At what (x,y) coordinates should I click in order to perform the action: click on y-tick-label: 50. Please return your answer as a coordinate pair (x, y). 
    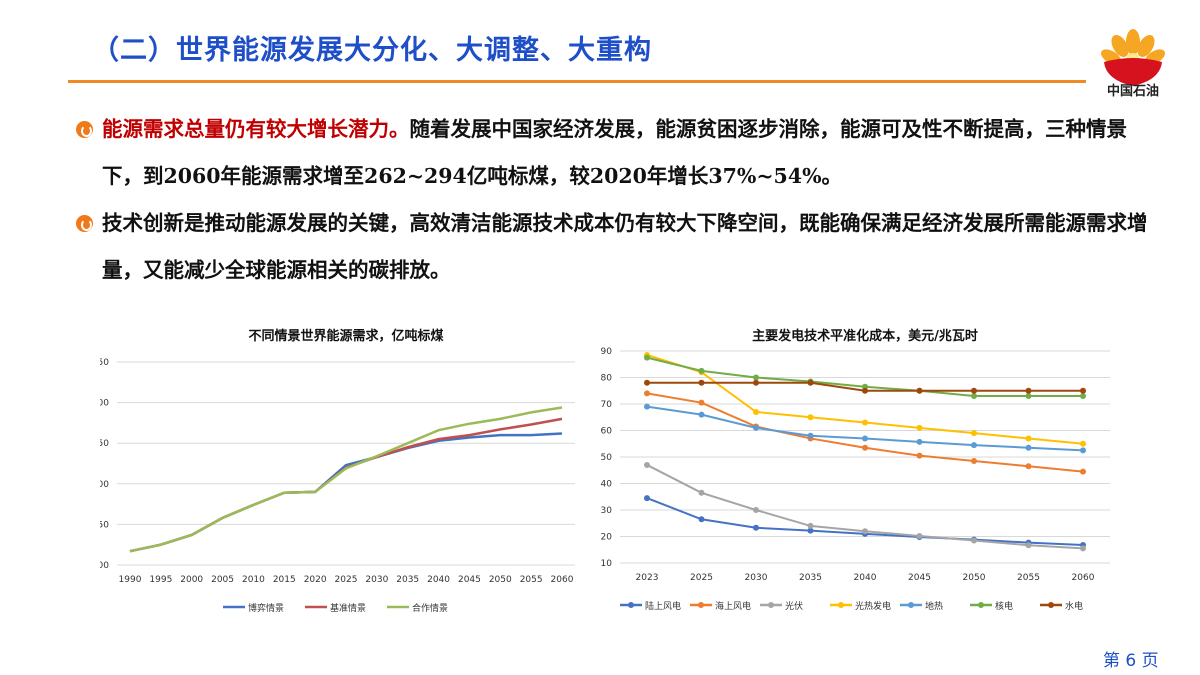
    Looking at the image, I should click on (607, 458).